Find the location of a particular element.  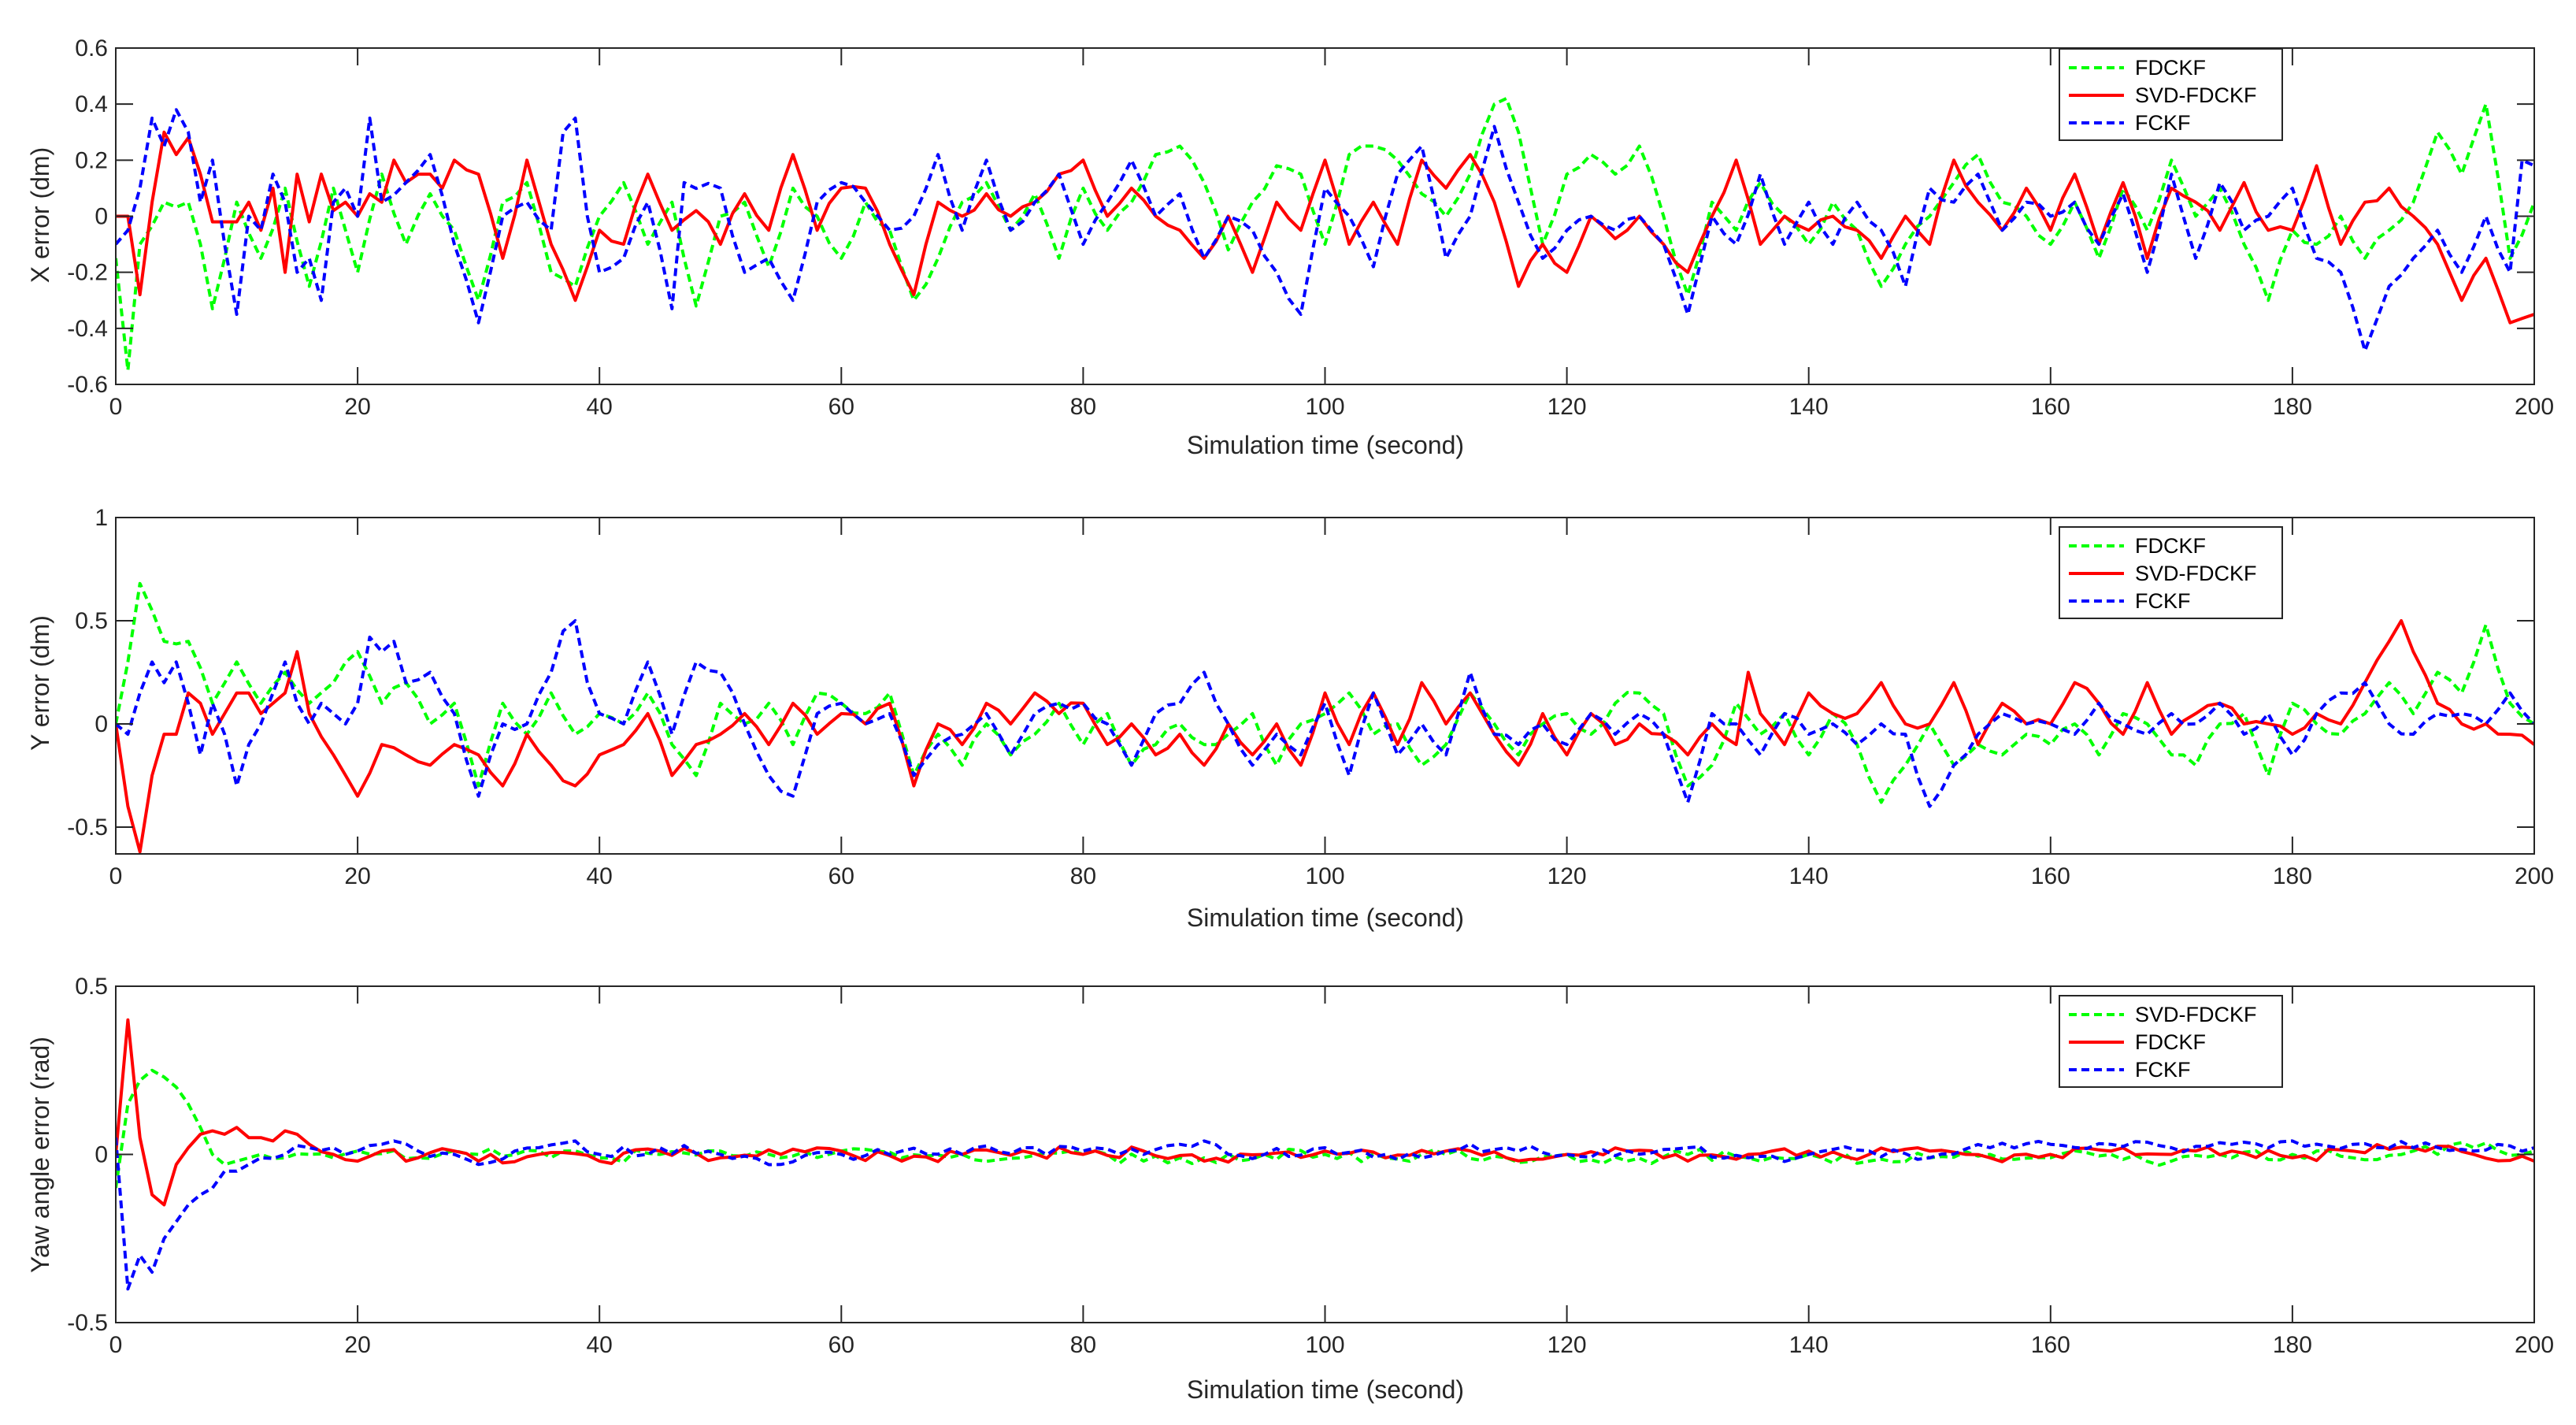

y-error-legend-label-fdckf: FDCKF is located at coordinates (2170, 546).